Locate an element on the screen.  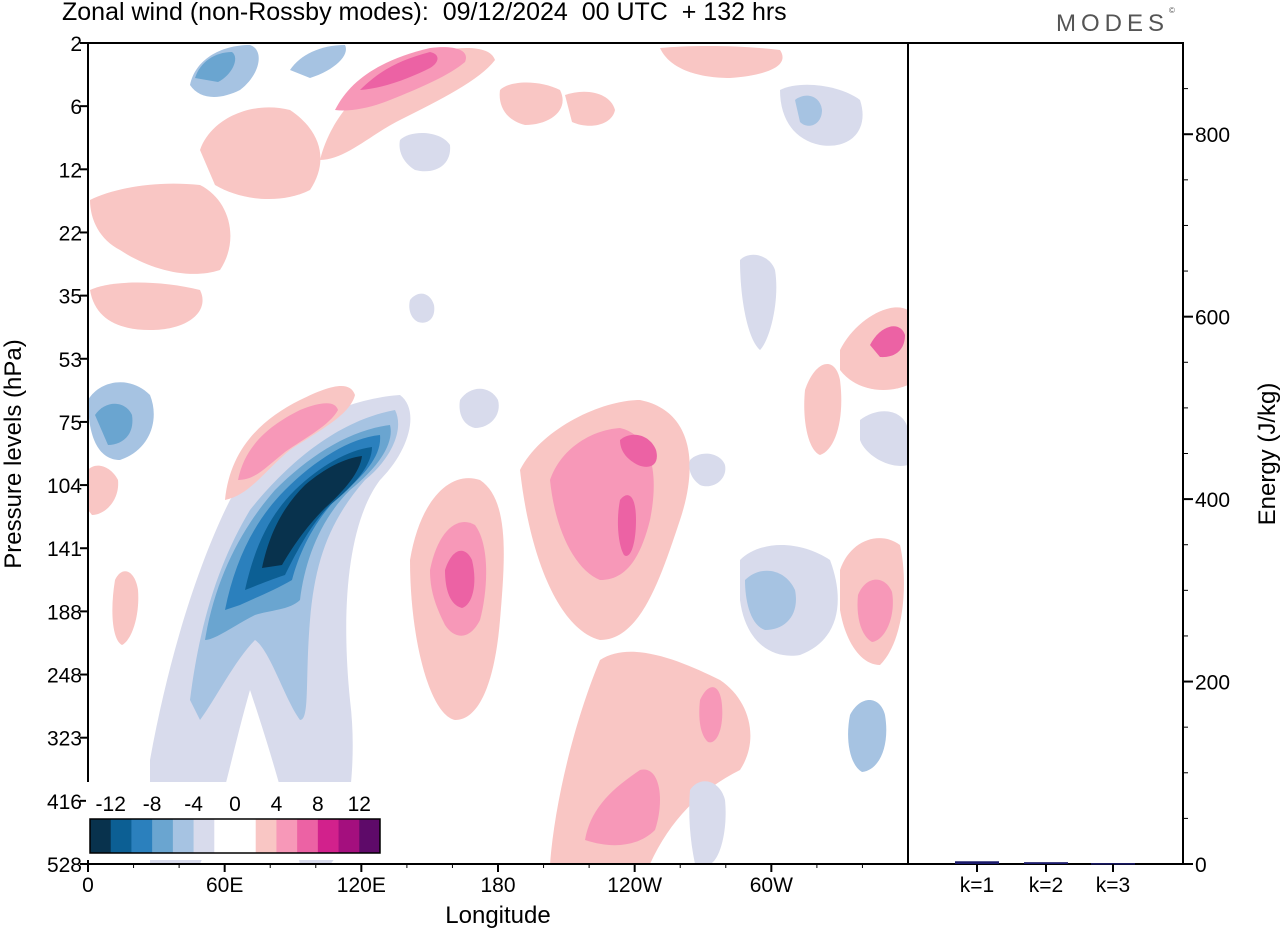
energy-bars: k=1 k=2 k=3 is located at coordinates (1045, 879).